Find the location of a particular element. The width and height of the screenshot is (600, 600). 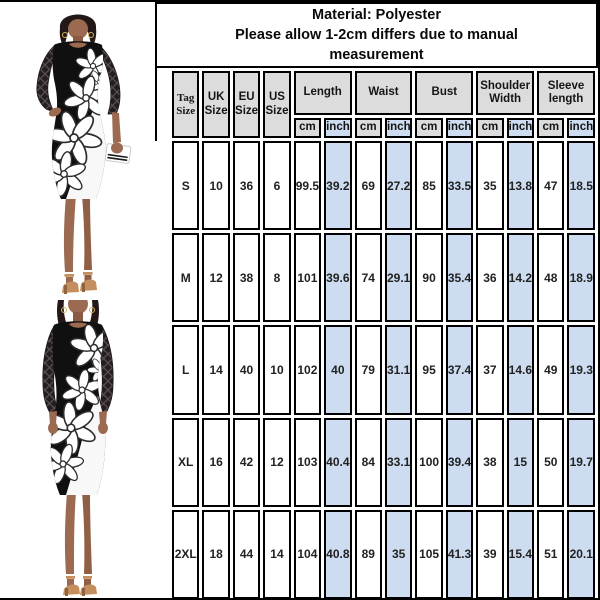

size-cell: 35.4 is located at coordinates (459, 278).